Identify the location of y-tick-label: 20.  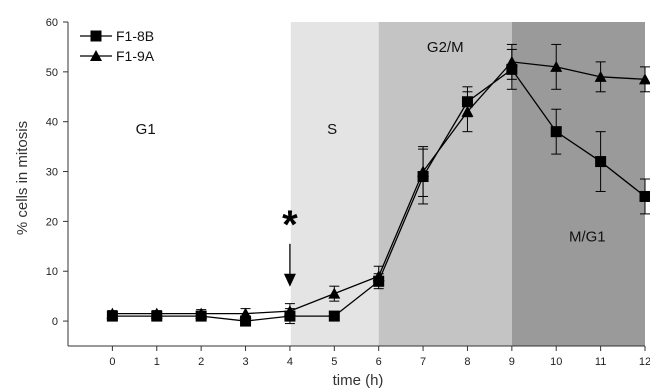
(52, 222).